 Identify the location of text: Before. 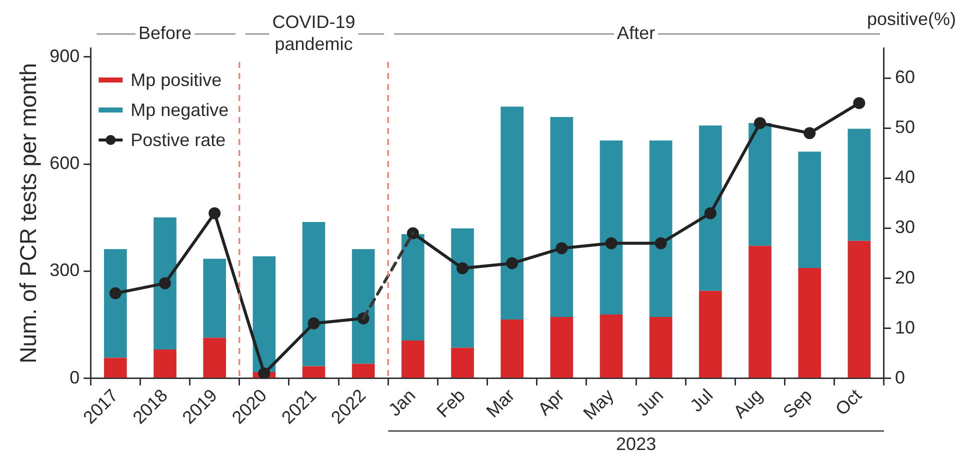
(165, 32).